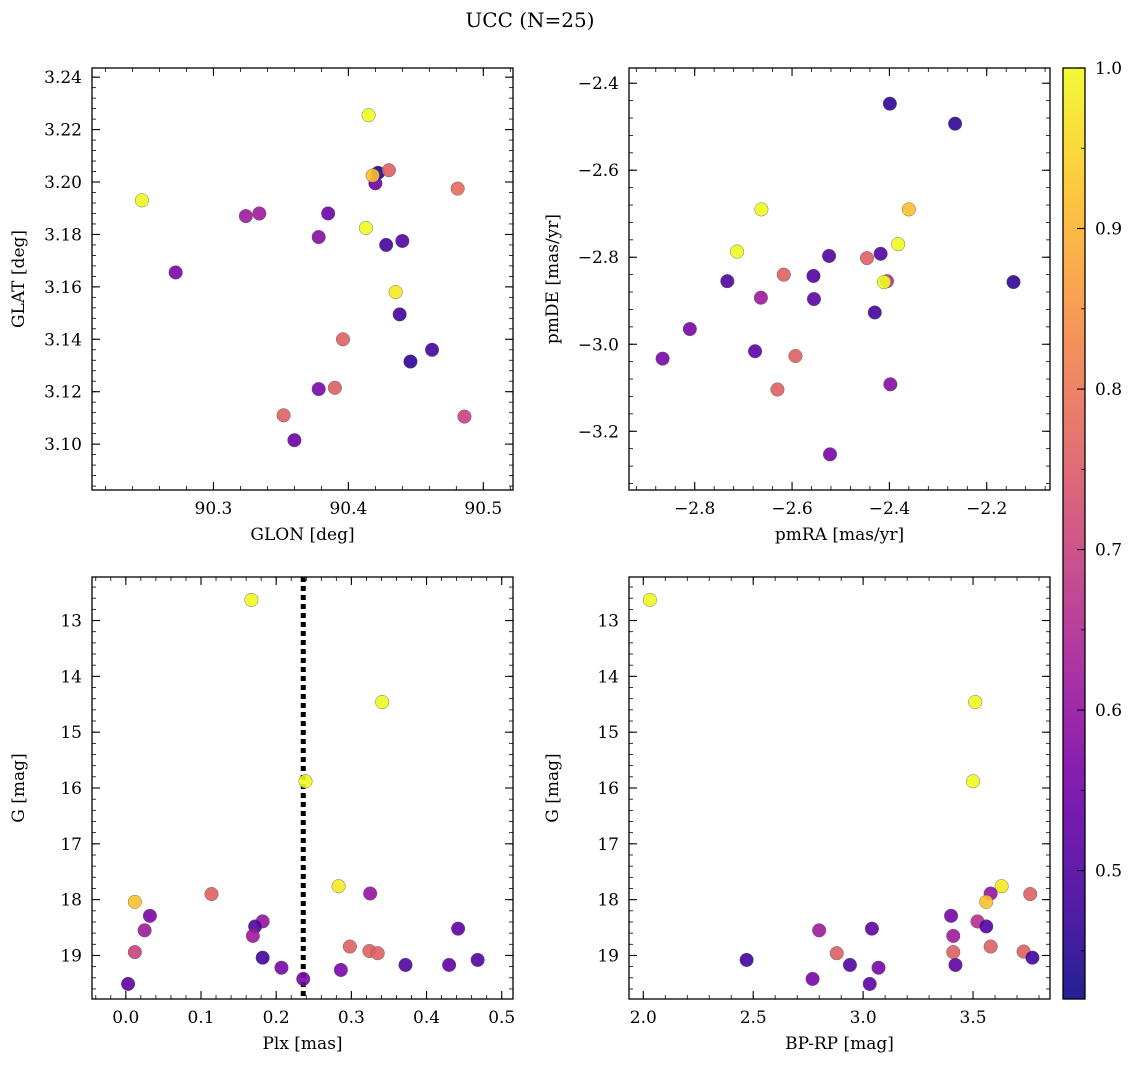  What do you see at coordinates (598, 345) in the screenshot?
I see `y-tick-label: −3.0` at bounding box center [598, 345].